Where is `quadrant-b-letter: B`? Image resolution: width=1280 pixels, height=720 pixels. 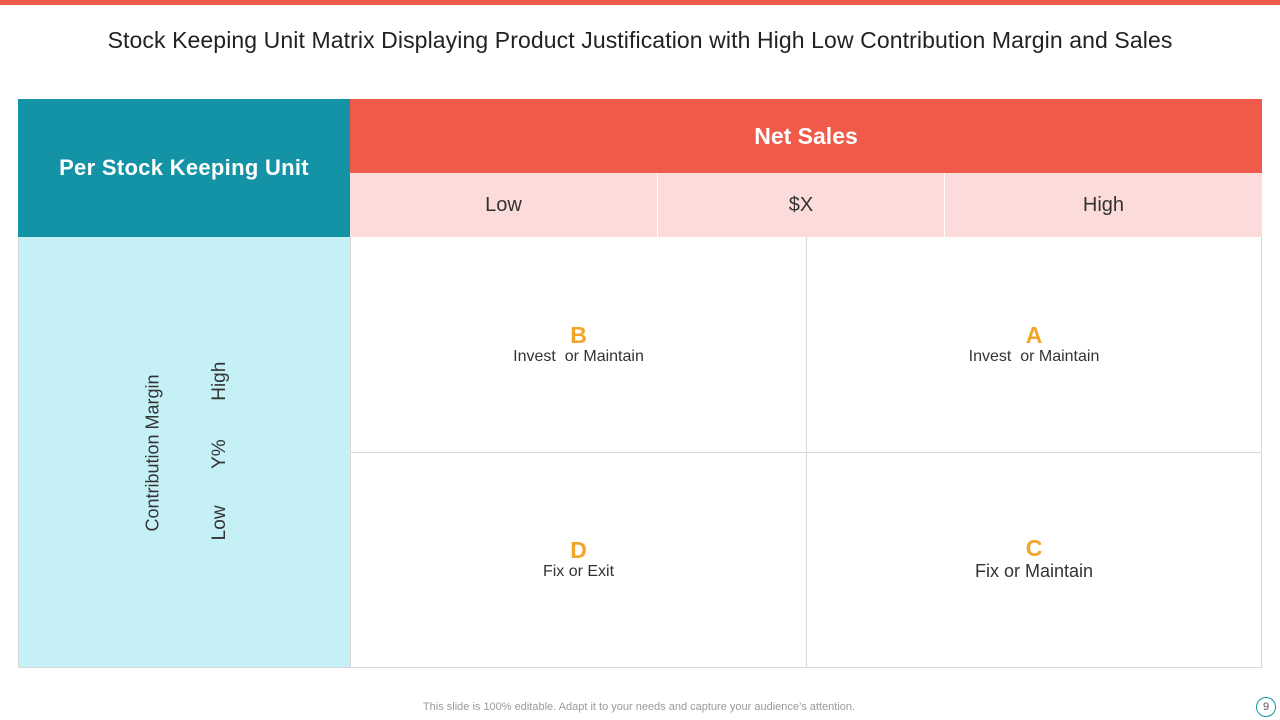
quadrant-b-letter: B is located at coordinates (578, 335).